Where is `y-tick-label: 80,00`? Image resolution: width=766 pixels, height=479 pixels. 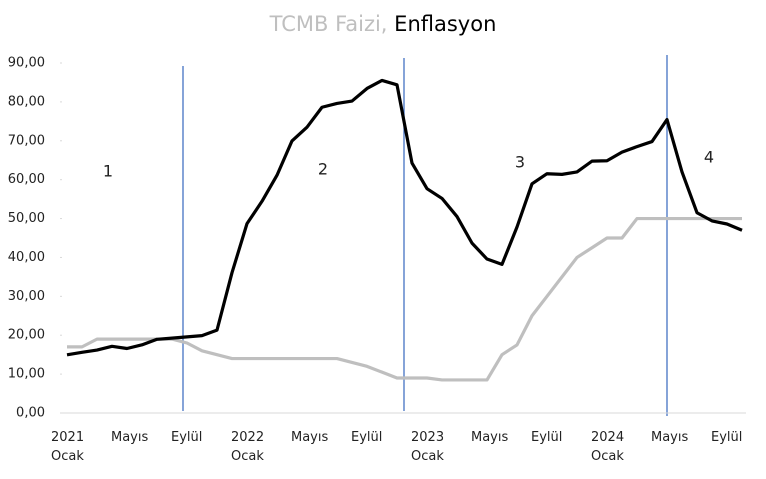
y-tick-label: 80,00 is located at coordinates (26, 101).